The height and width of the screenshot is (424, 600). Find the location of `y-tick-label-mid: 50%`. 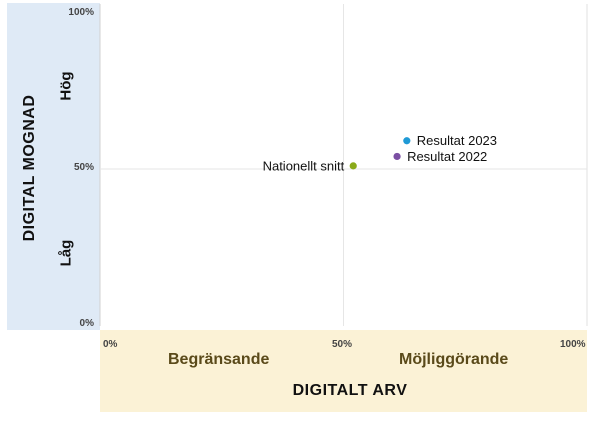

y-tick-label-mid: 50% is located at coordinates (83, 167).